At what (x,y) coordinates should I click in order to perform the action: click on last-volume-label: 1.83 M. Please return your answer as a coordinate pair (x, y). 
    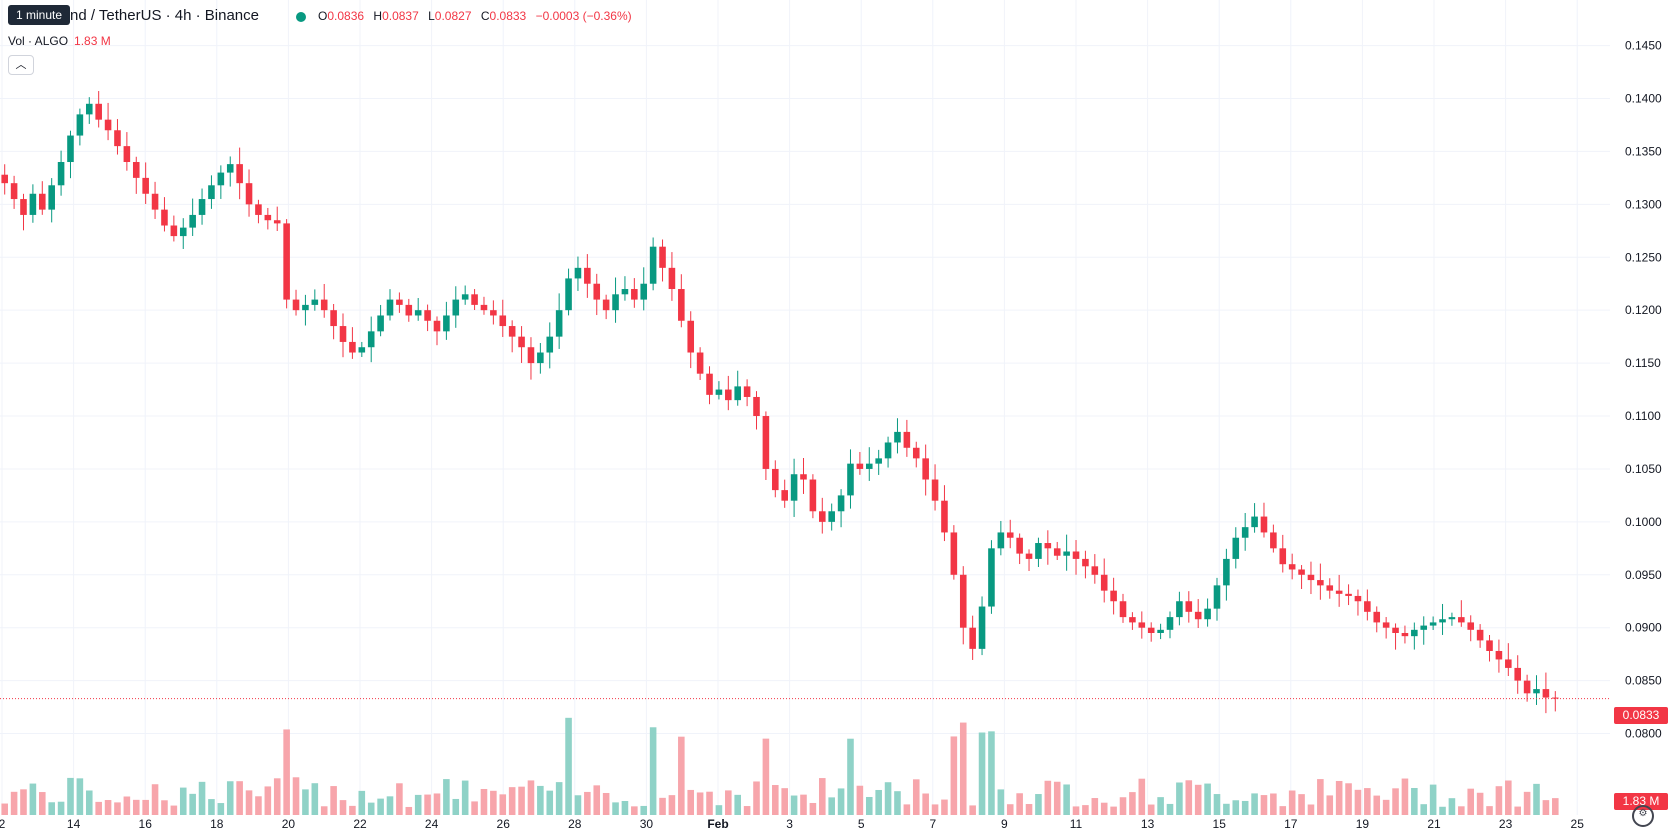
    Looking at the image, I should click on (1641, 801).